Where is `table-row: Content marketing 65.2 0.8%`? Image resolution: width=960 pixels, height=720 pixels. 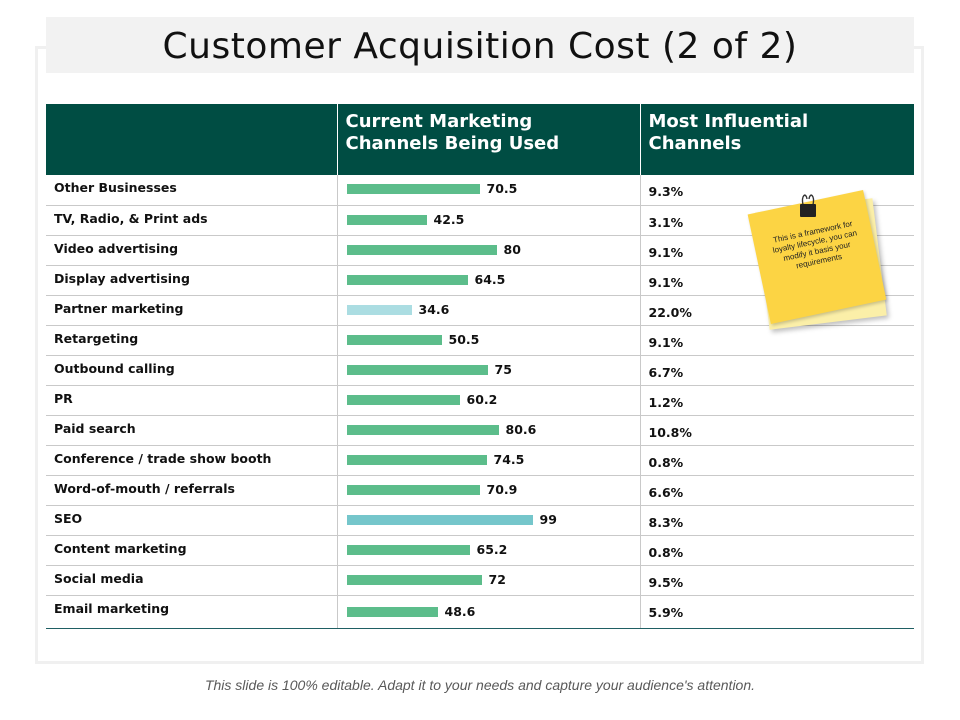 table-row: Content marketing 65.2 0.8% is located at coordinates (480, 550).